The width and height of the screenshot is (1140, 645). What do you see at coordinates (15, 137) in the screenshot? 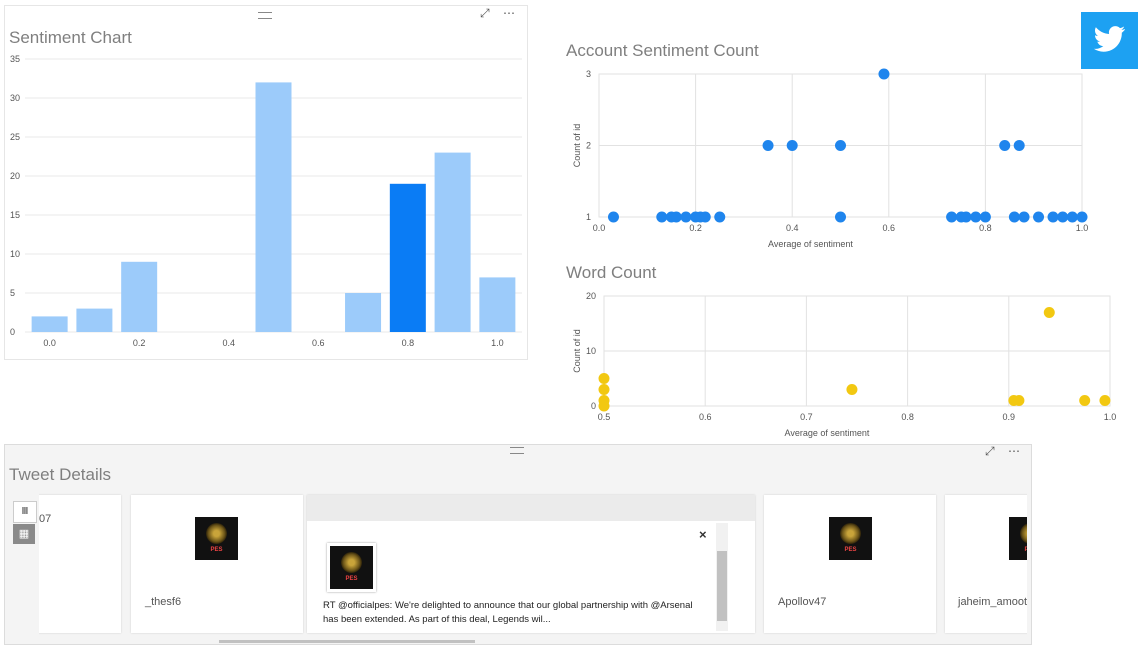
I see `y-tick-label: 25` at bounding box center [15, 137].